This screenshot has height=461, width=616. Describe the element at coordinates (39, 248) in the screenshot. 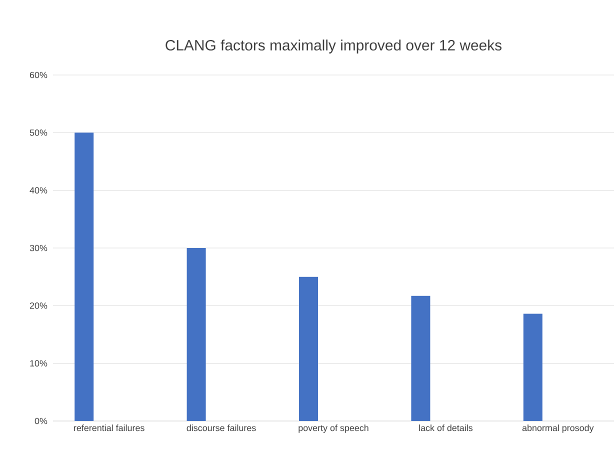

I see `y-tick-label: 30%` at that location.